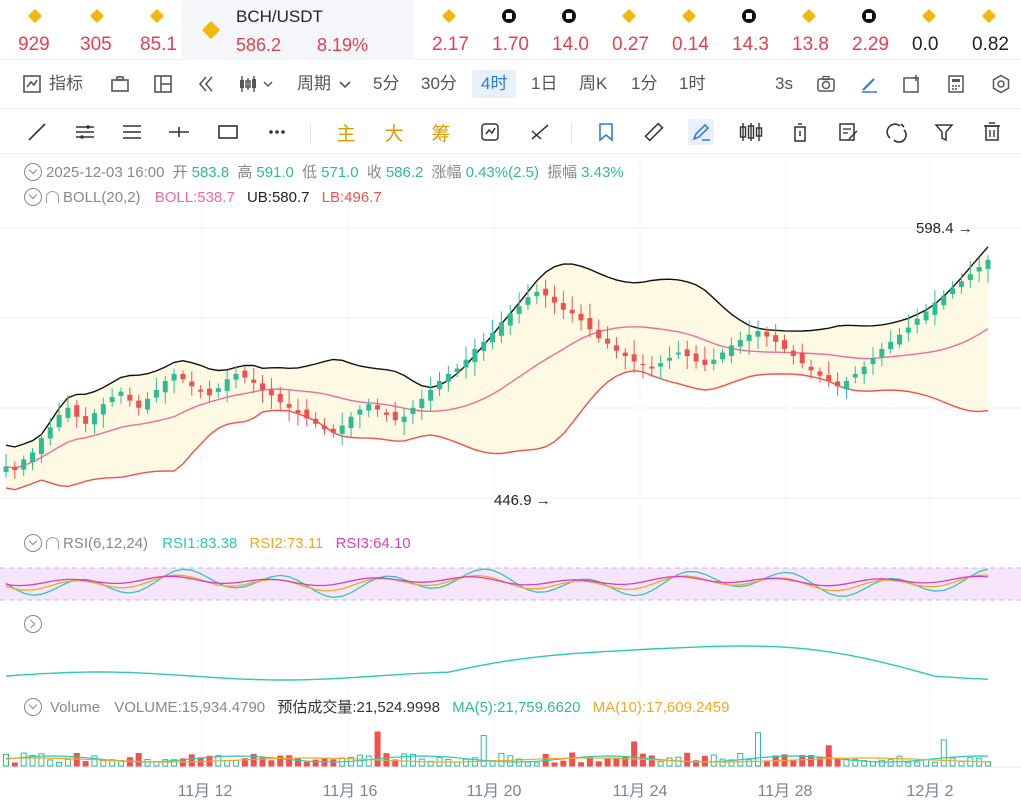  I want to click on main-force-tool: 主, so click(346, 134).